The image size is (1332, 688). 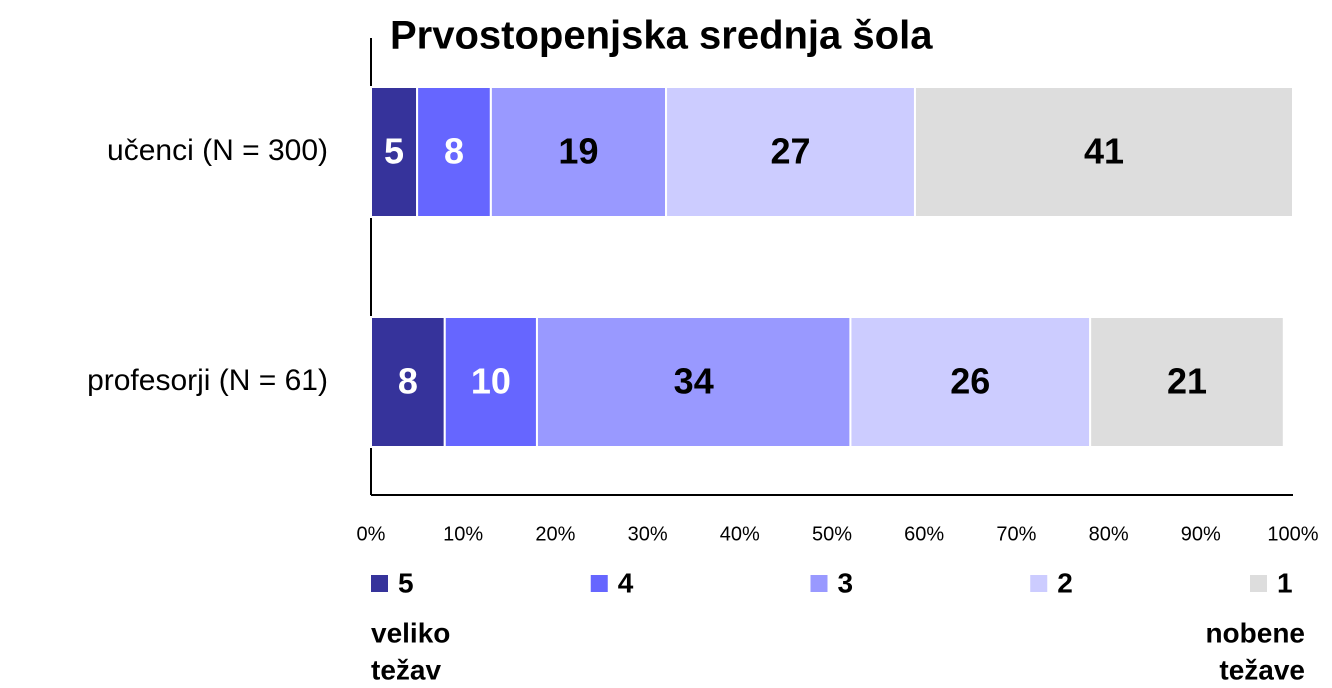 What do you see at coordinates (846, 582) in the screenshot?
I see `legend-label: 3` at bounding box center [846, 582].